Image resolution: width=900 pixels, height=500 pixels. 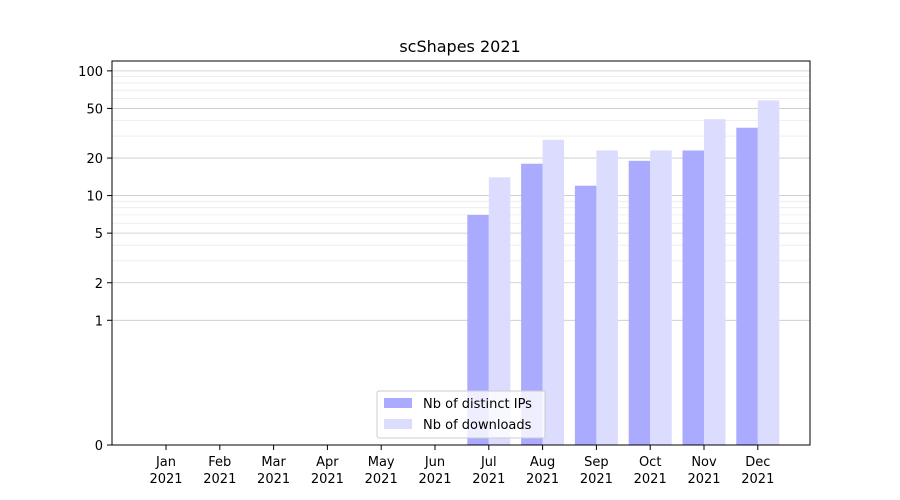 What do you see at coordinates (704, 462) in the screenshot?
I see `x-tick-label-month: Nov` at bounding box center [704, 462].